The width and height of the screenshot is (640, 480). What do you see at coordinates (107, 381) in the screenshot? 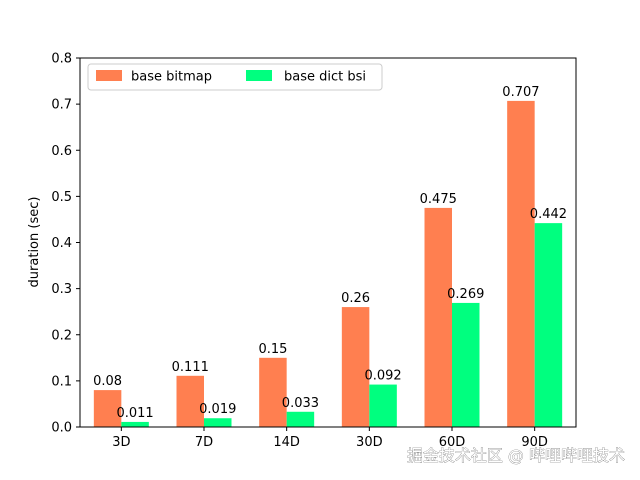
I see `data-label: 0.08` at bounding box center [107, 381].